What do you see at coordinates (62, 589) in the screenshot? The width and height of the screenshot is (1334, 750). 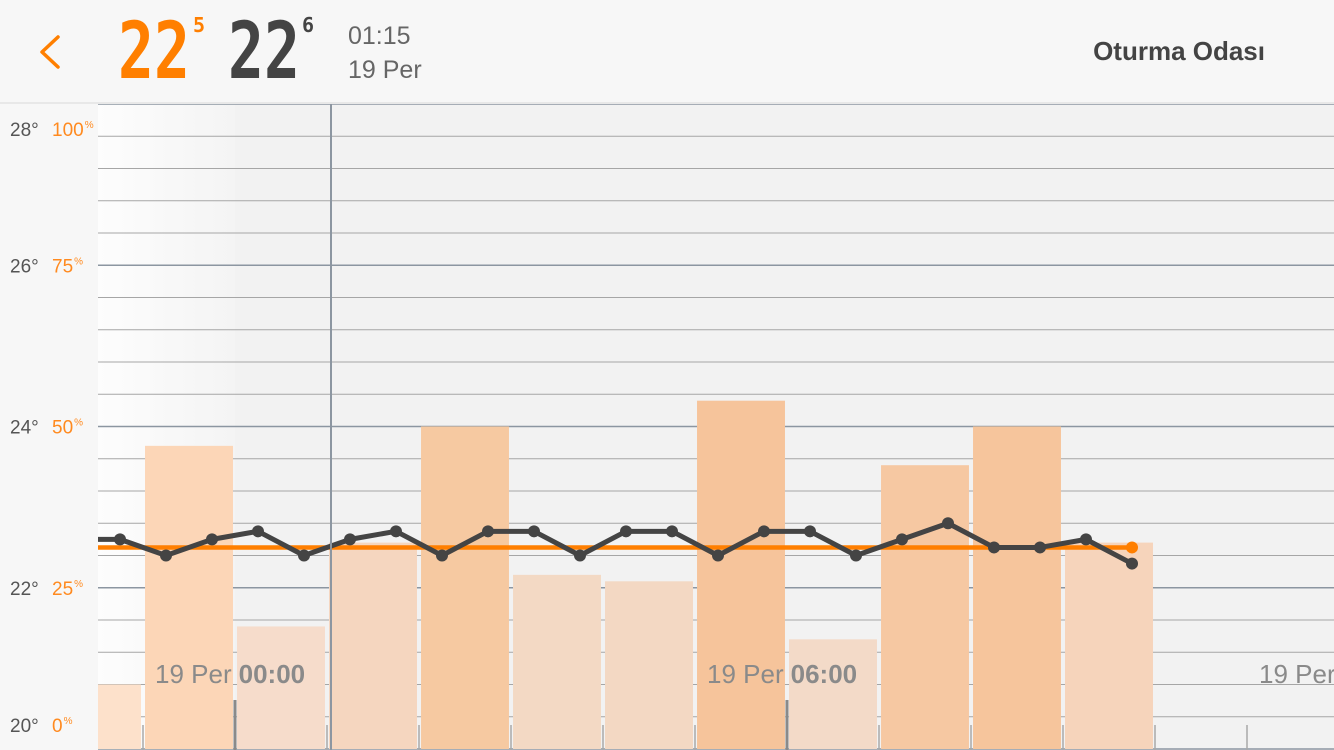 I see `y2-tick-label: 25` at bounding box center [62, 589].